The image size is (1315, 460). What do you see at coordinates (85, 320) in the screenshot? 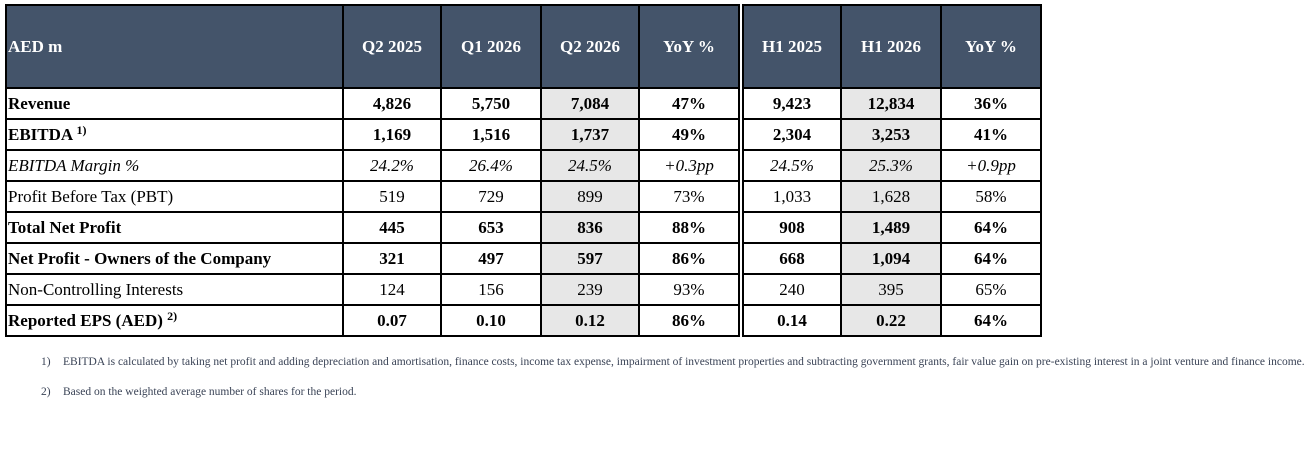
I see `row-label-text: Reported EPS (AED)` at bounding box center [85, 320].